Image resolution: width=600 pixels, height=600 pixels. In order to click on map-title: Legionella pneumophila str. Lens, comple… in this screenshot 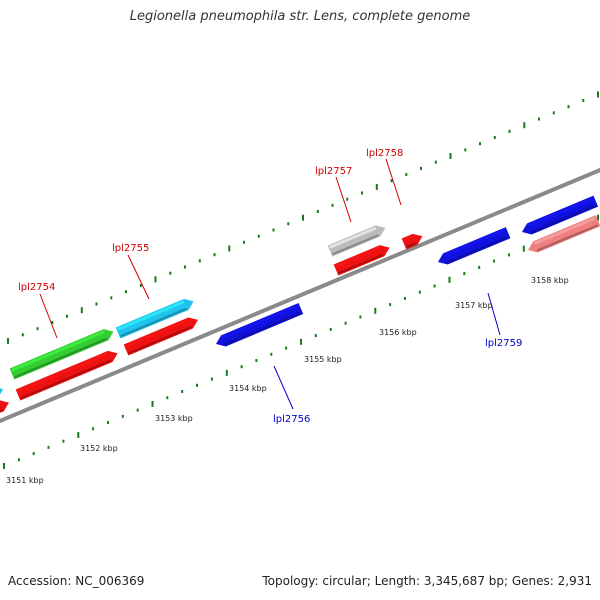, I will do `click(300, 16)`.